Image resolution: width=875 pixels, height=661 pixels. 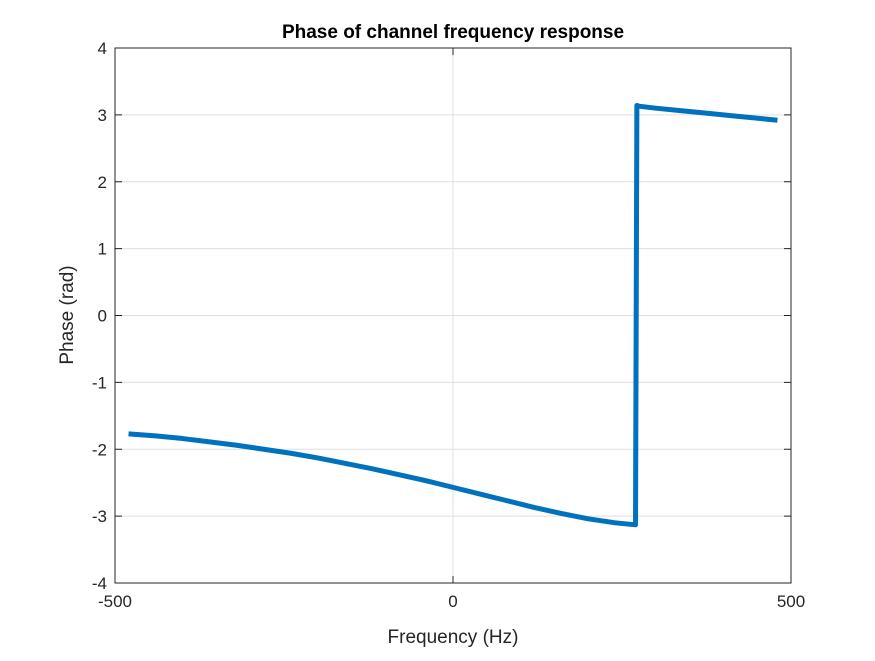 What do you see at coordinates (102, 48) in the screenshot?
I see `y-tick-label-0: 4` at bounding box center [102, 48].